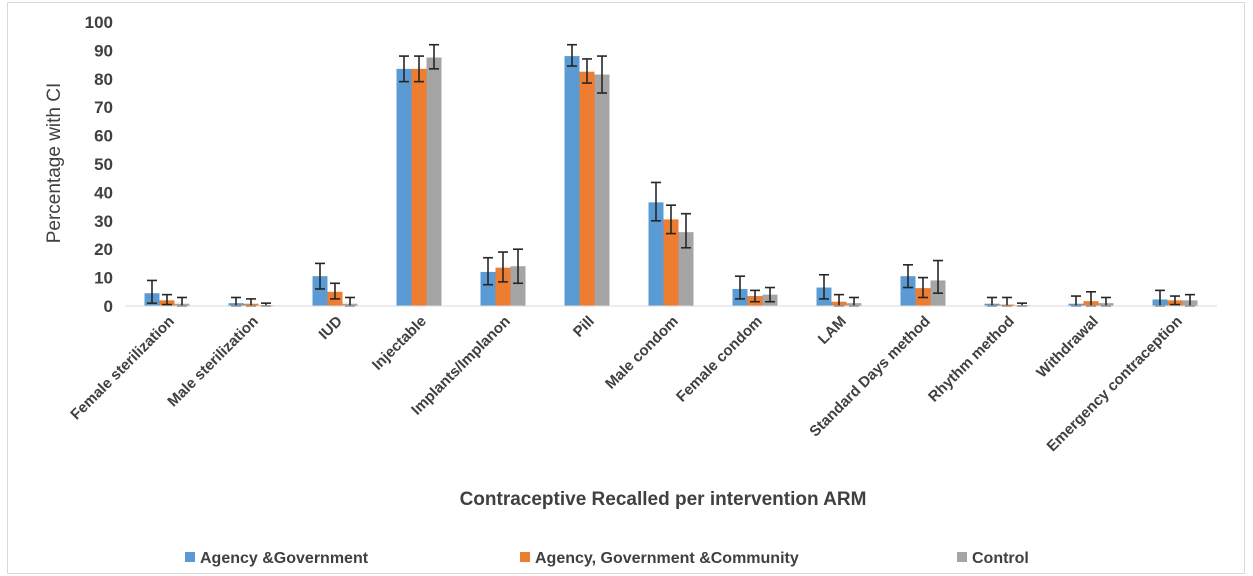  Describe the element at coordinates (642, 353) in the screenshot. I see `x-tick-label: Male condom` at that location.